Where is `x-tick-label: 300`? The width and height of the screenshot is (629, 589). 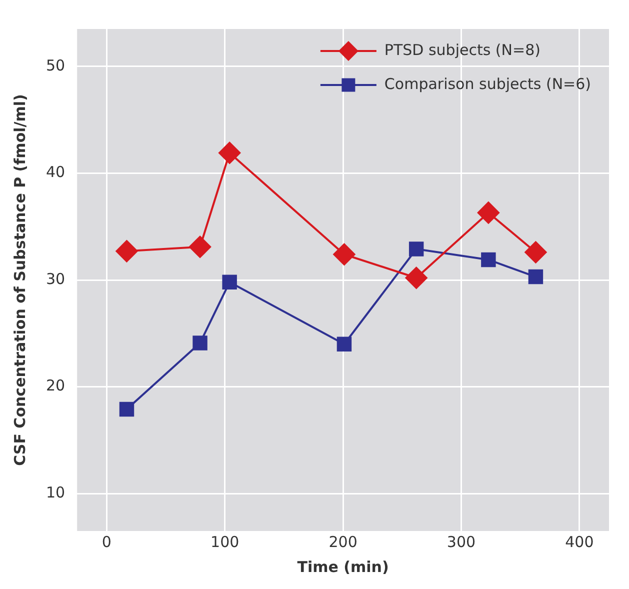 x-tick-label: 300 is located at coordinates (461, 541).